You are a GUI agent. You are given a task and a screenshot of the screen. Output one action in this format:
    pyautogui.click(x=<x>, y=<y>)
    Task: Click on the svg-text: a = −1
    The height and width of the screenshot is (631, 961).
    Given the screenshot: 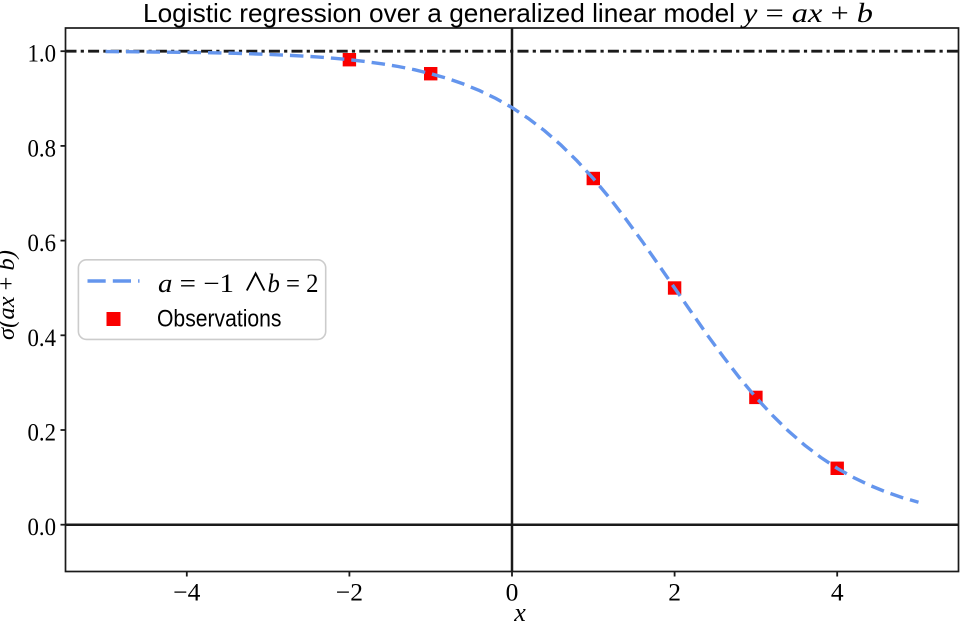 What is the action you would take?
    pyautogui.click(x=196, y=283)
    